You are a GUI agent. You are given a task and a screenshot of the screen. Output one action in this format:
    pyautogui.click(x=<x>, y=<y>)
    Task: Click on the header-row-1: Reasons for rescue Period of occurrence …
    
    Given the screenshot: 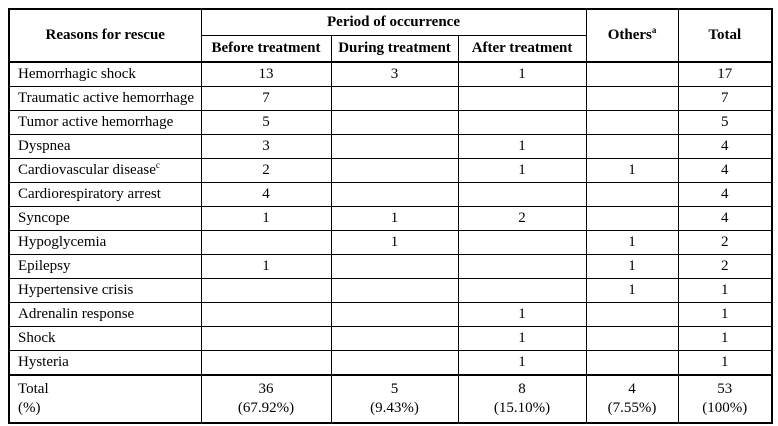 What is the action you would take?
    pyautogui.click(x=390, y=35)
    